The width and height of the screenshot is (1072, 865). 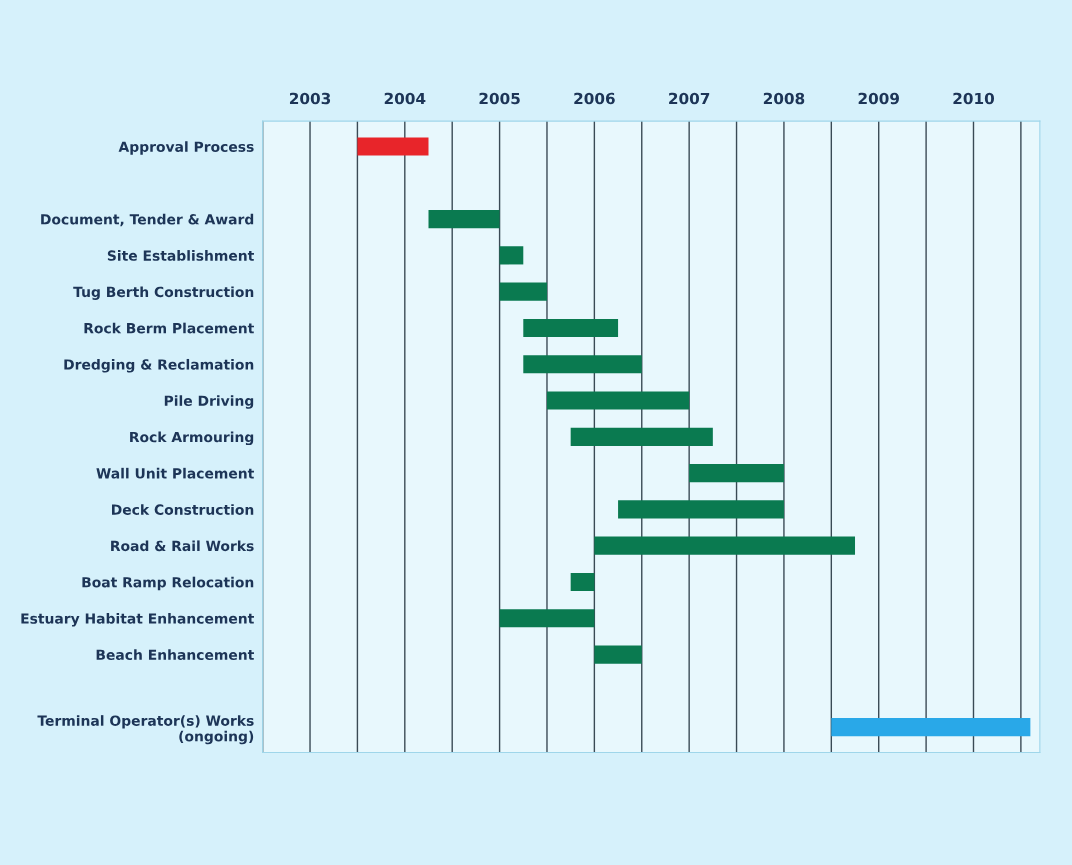 What do you see at coordinates (209, 402) in the screenshot?
I see `y-tick-label: Pile Driving` at bounding box center [209, 402].